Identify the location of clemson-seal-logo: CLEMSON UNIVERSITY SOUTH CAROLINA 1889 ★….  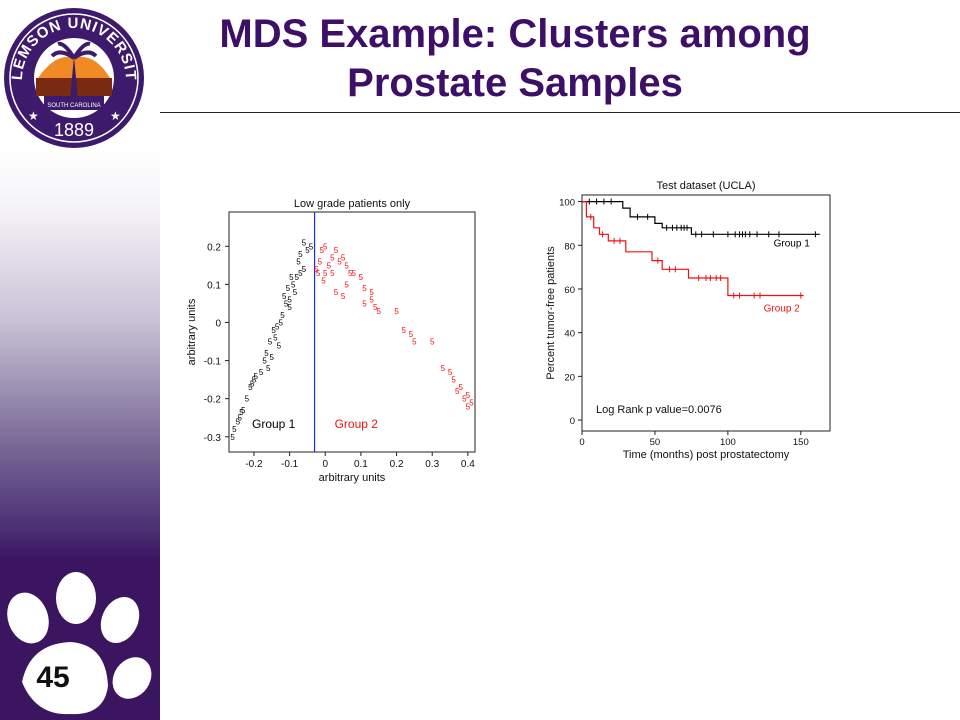
(72, 74).